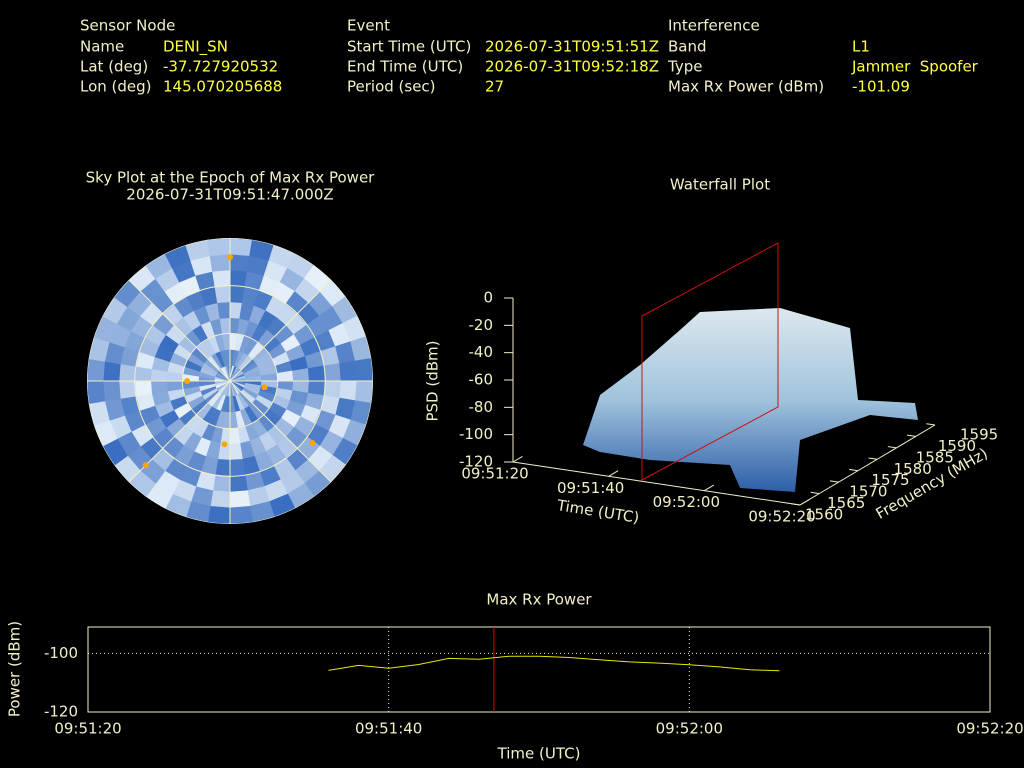  Describe the element at coordinates (915, 67) in the screenshot. I see `field-value: Jammer Spoofer` at that location.